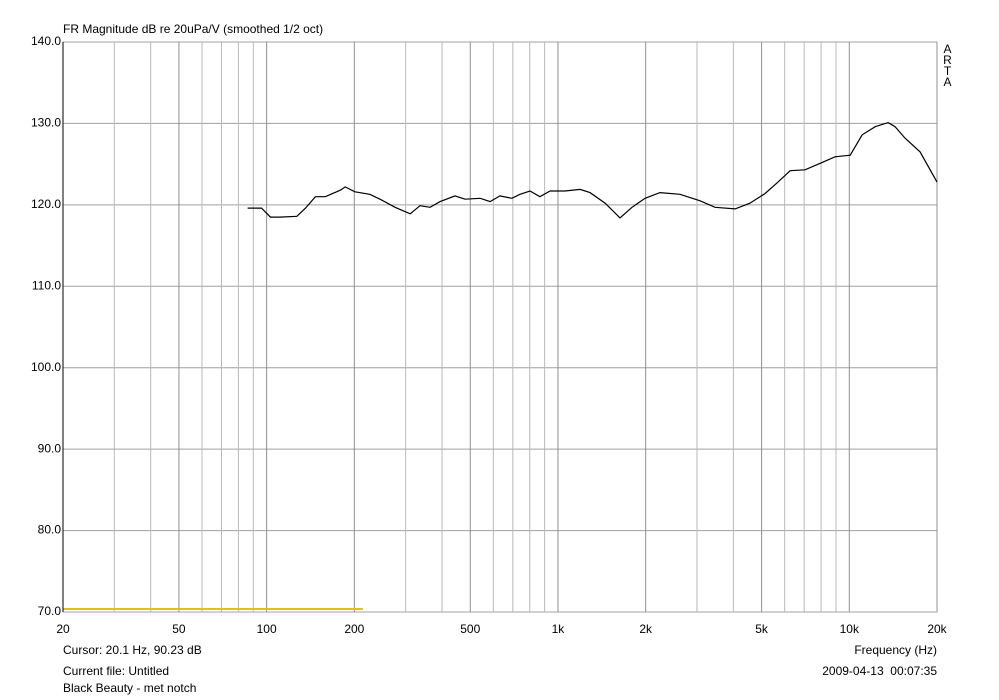 This screenshot has width=999, height=700. I want to click on x-tick-label: 500, so click(470, 629).